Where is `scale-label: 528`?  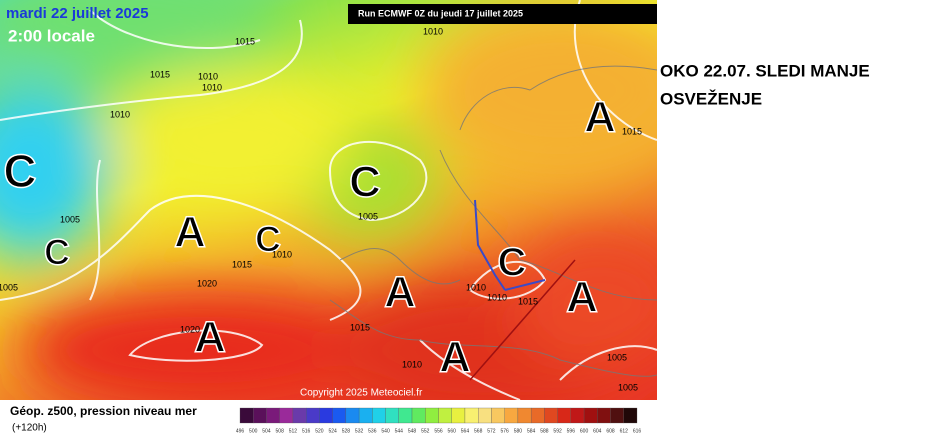
scale-label: 528 is located at coordinates (346, 431).